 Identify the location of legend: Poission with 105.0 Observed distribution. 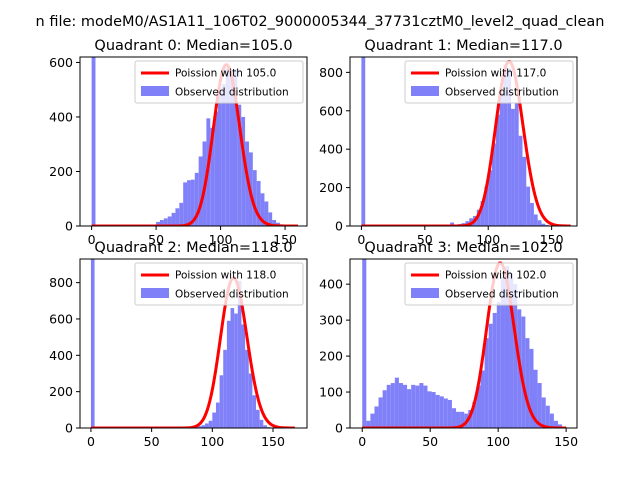
(219, 82).